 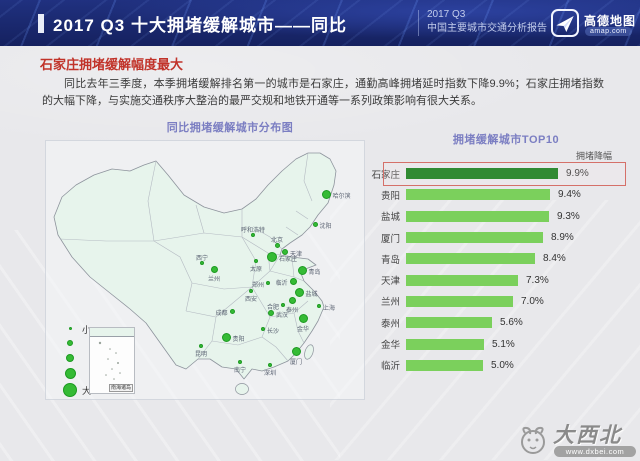 I want to click on city-label: 西宁, so click(x=201, y=259).